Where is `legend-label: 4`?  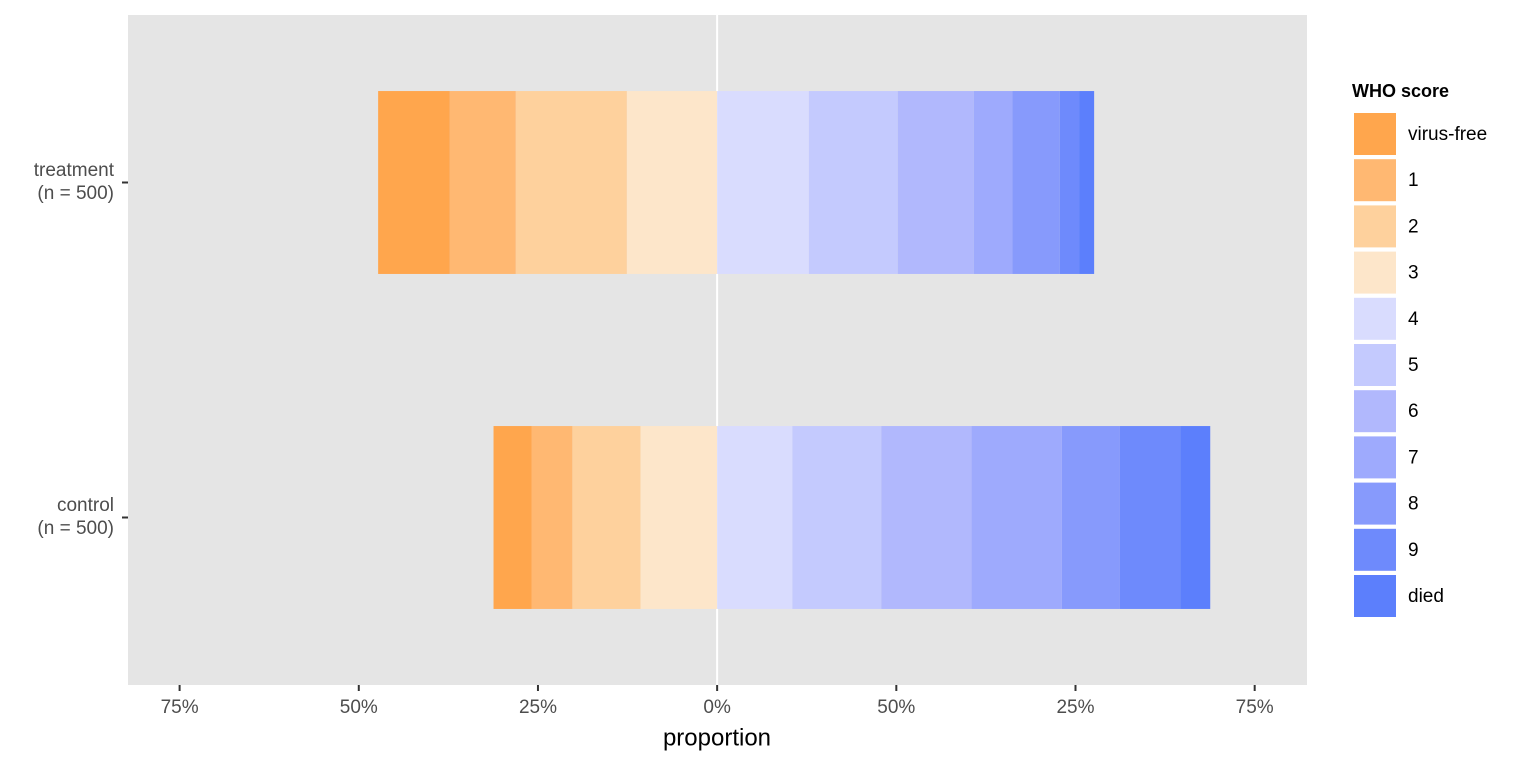
legend-label: 4 is located at coordinates (1413, 319).